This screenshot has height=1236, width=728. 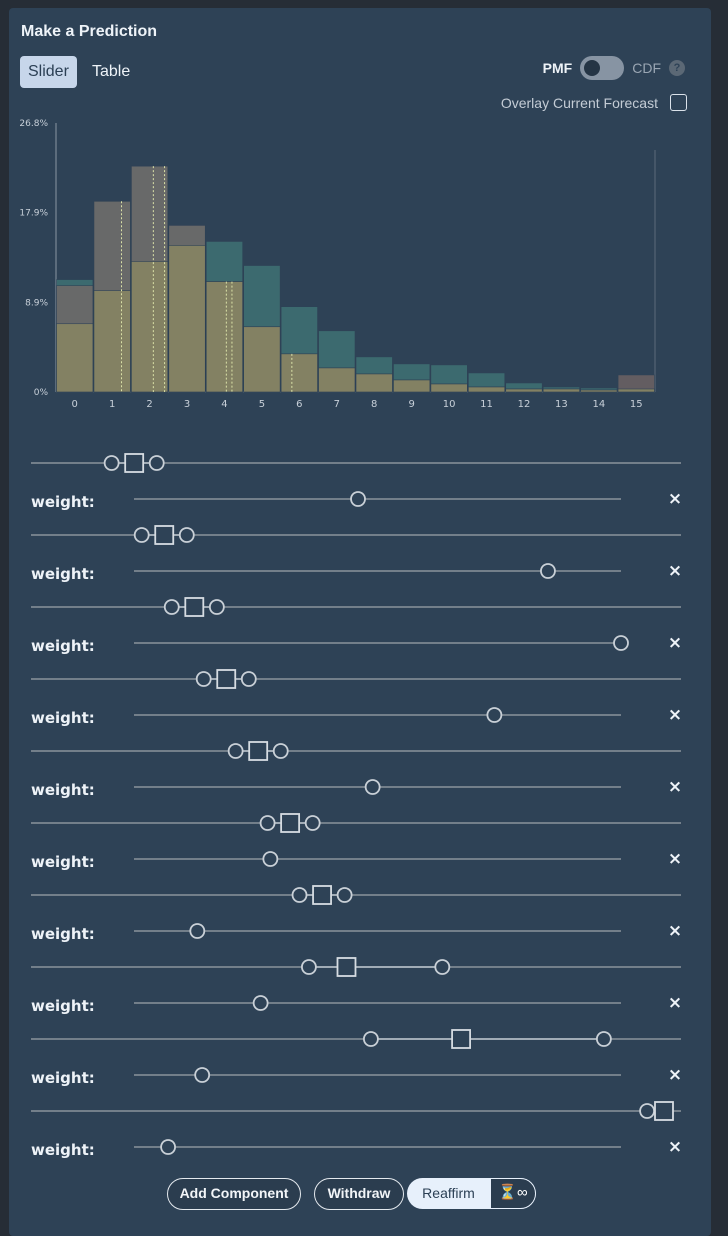 What do you see at coordinates (524, 404) in the screenshot?
I see `x-tick-label: 12` at bounding box center [524, 404].